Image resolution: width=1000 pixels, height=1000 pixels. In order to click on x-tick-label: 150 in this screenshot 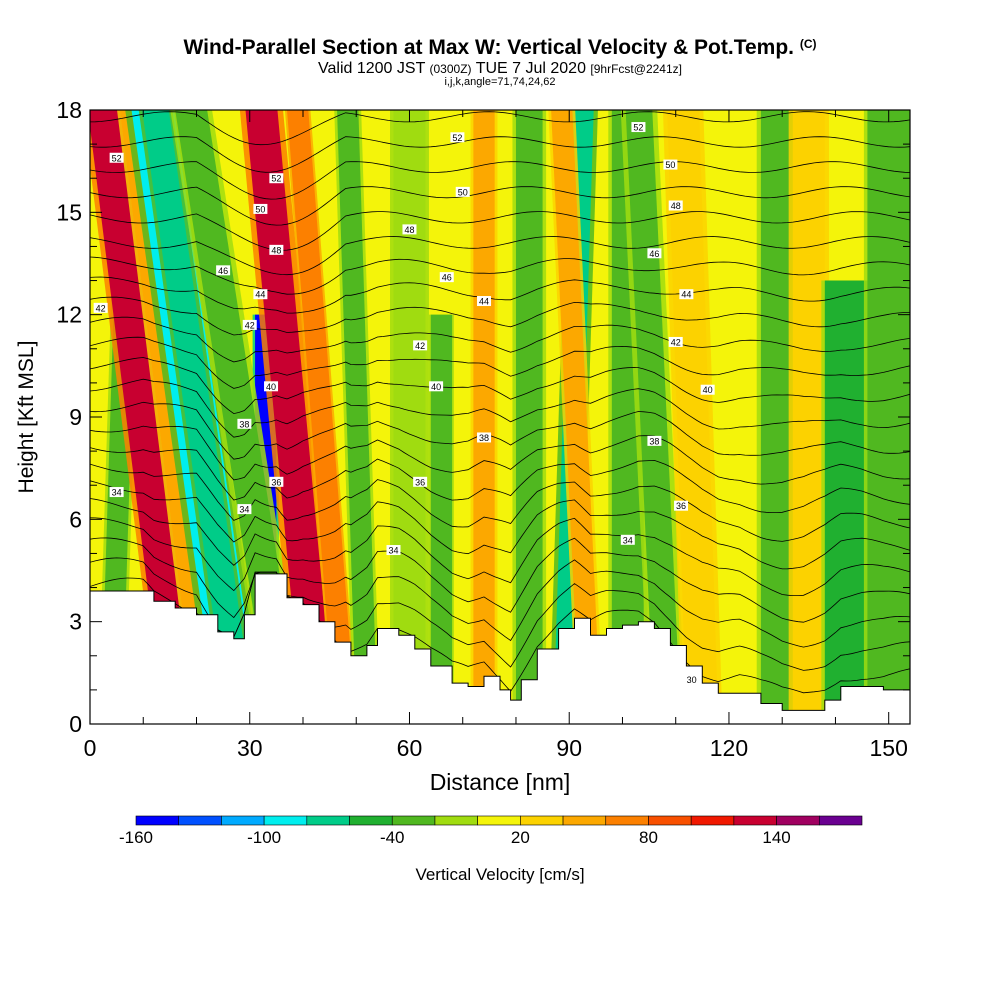, I will do `click(889, 748)`.